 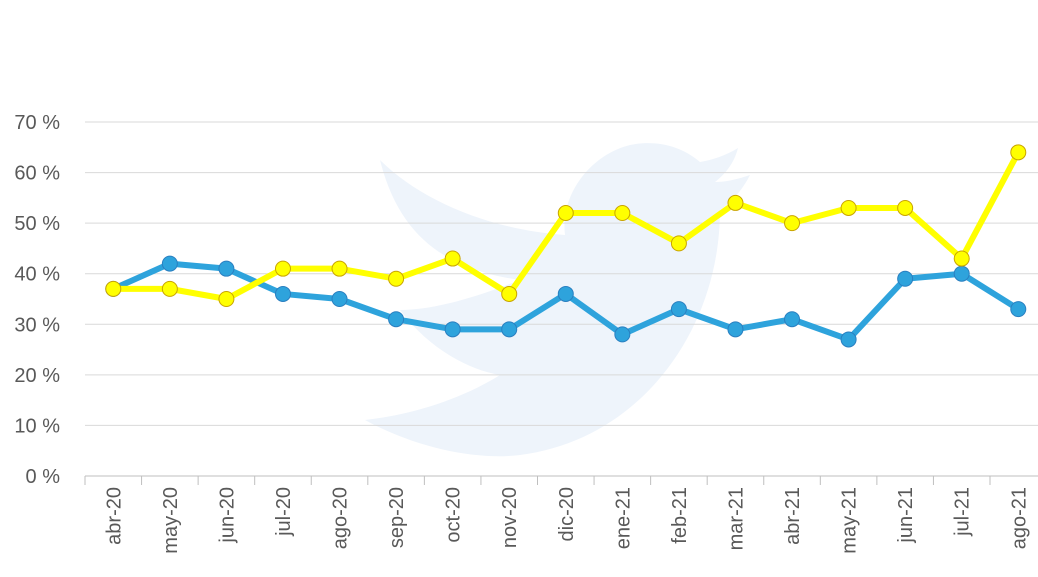 What do you see at coordinates (906, 515) in the screenshot?
I see `x-tick-label: jun-21` at bounding box center [906, 515].